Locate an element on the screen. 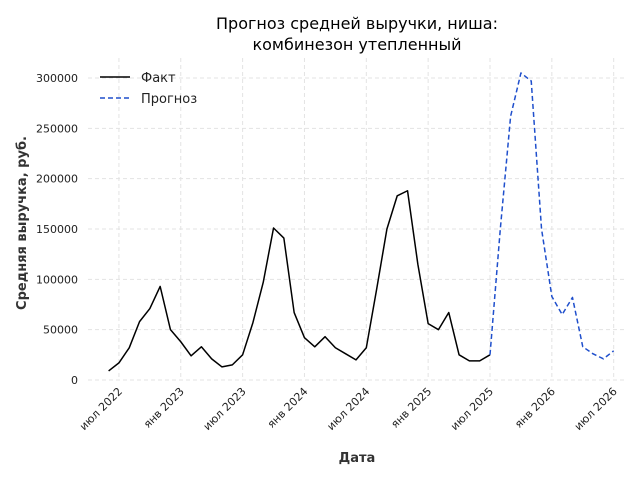  x-axis-label: Дата is located at coordinates (357, 458).